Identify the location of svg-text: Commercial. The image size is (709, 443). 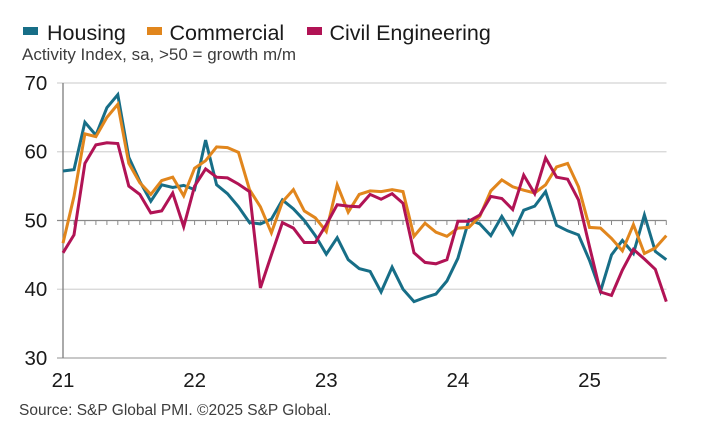
(227, 33).